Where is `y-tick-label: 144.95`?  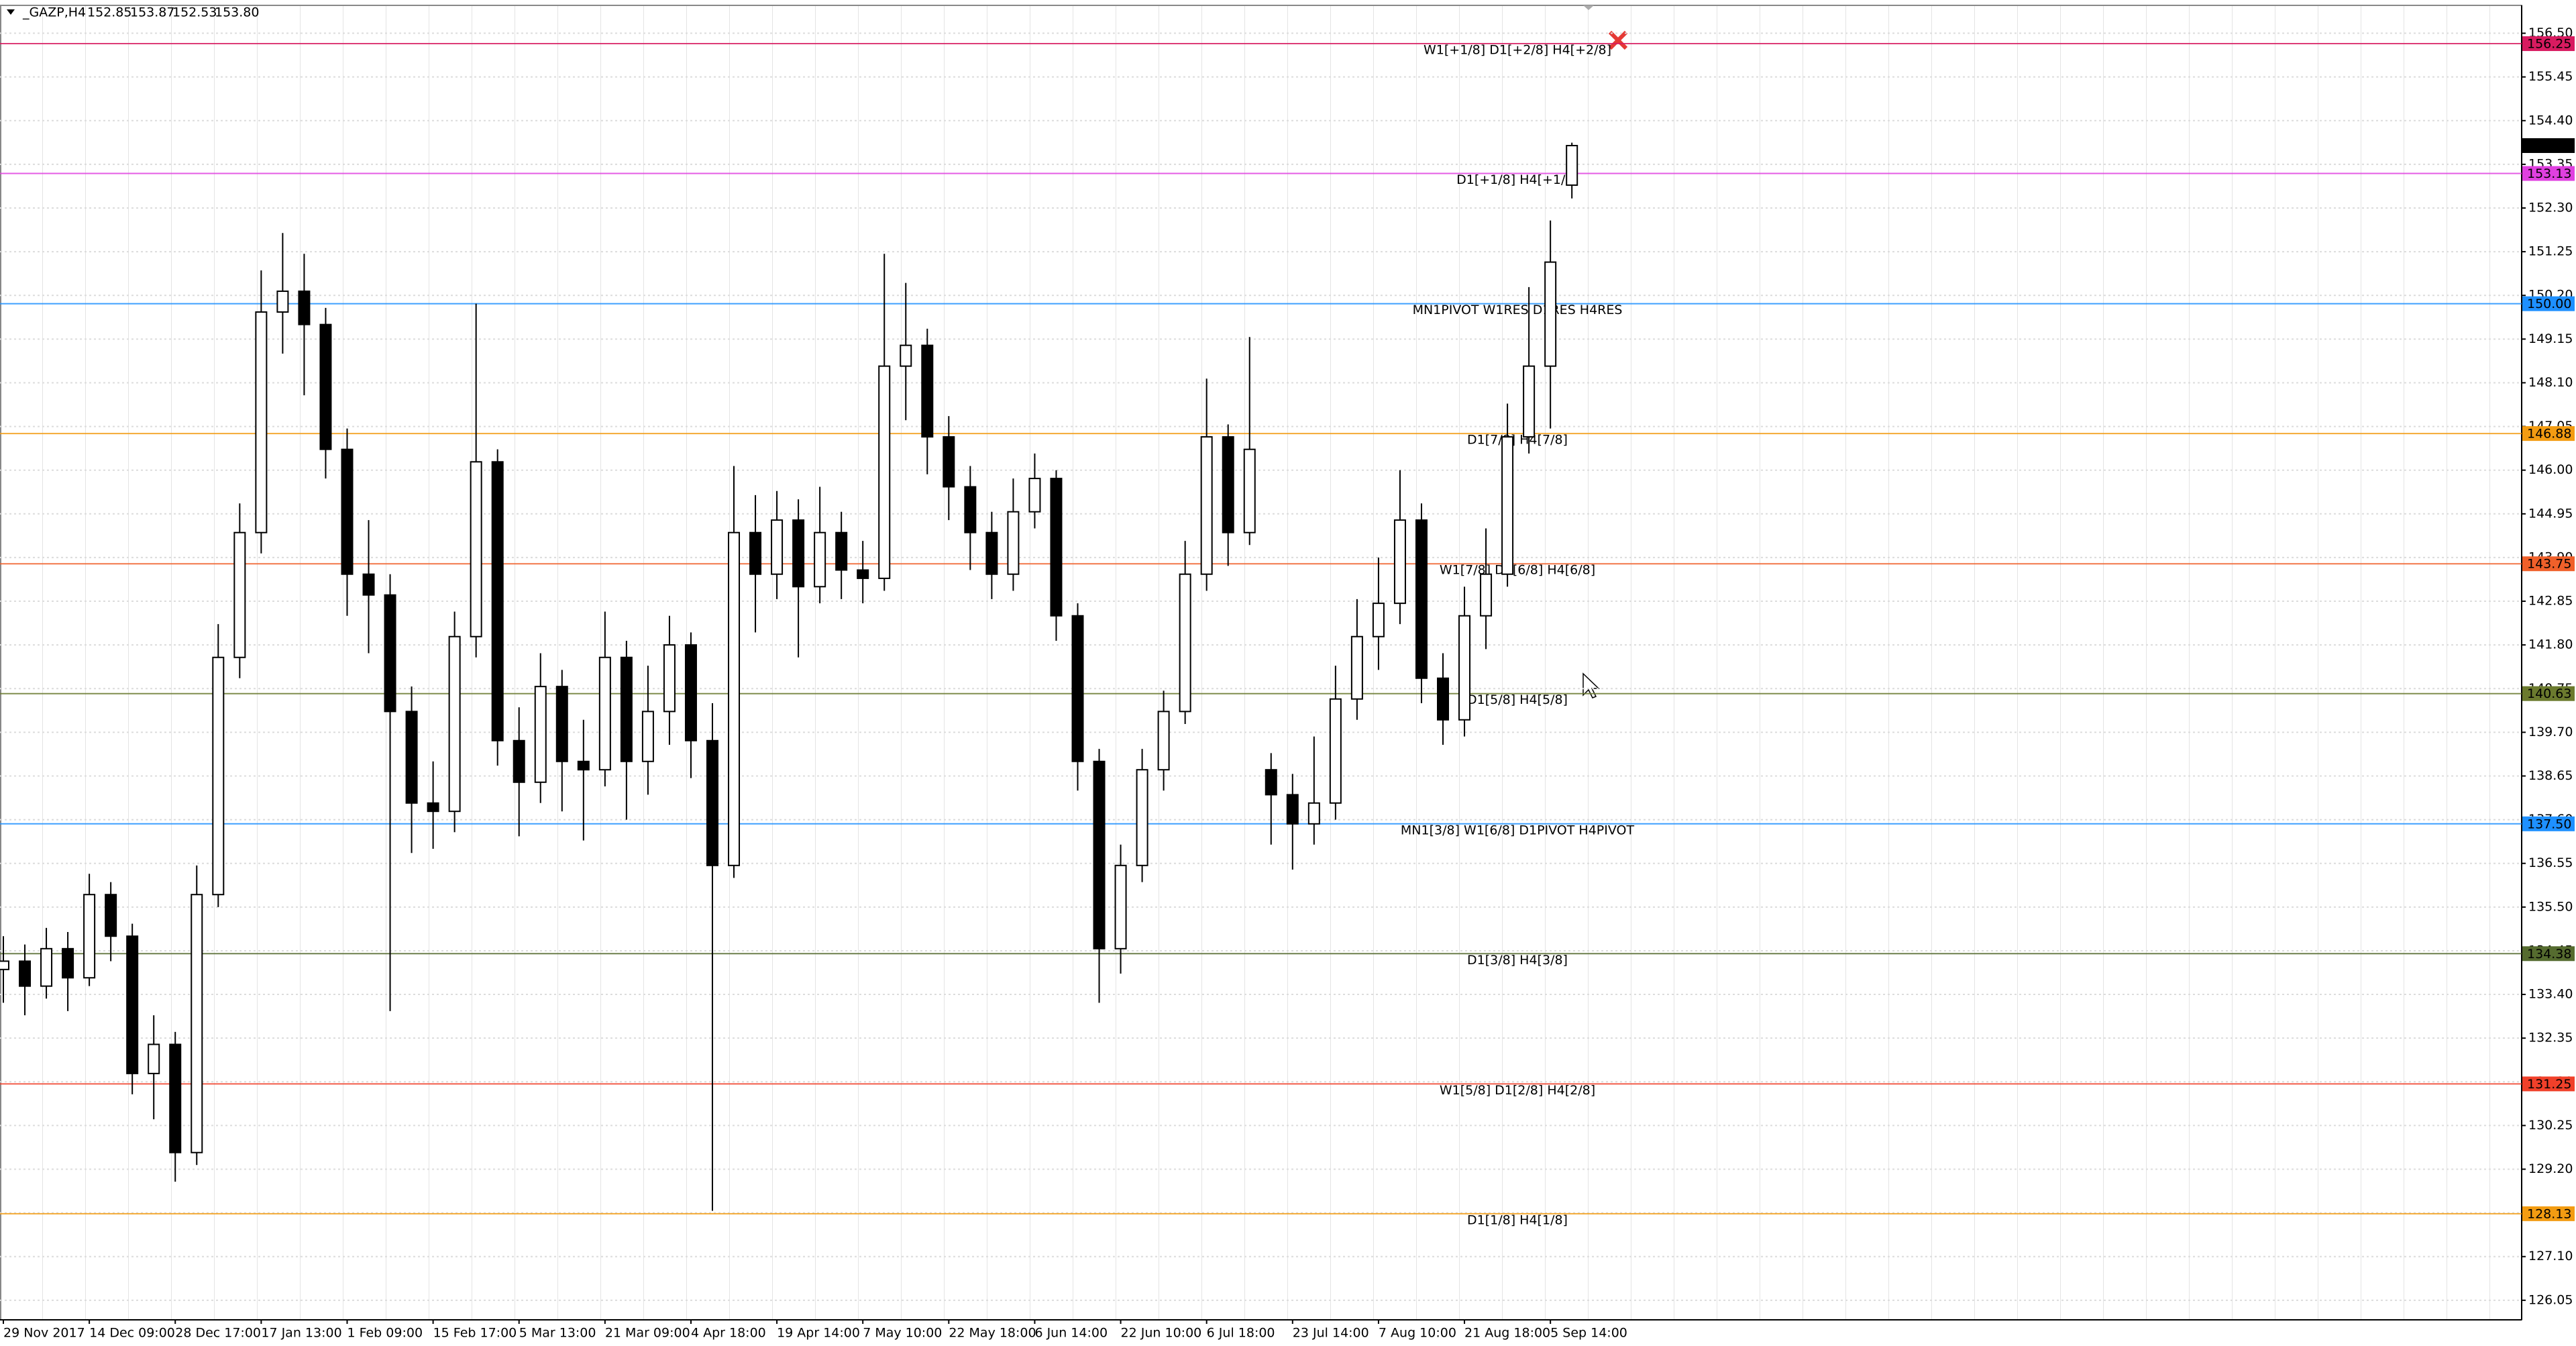
y-tick-label: 144.95 is located at coordinates (2550, 514).